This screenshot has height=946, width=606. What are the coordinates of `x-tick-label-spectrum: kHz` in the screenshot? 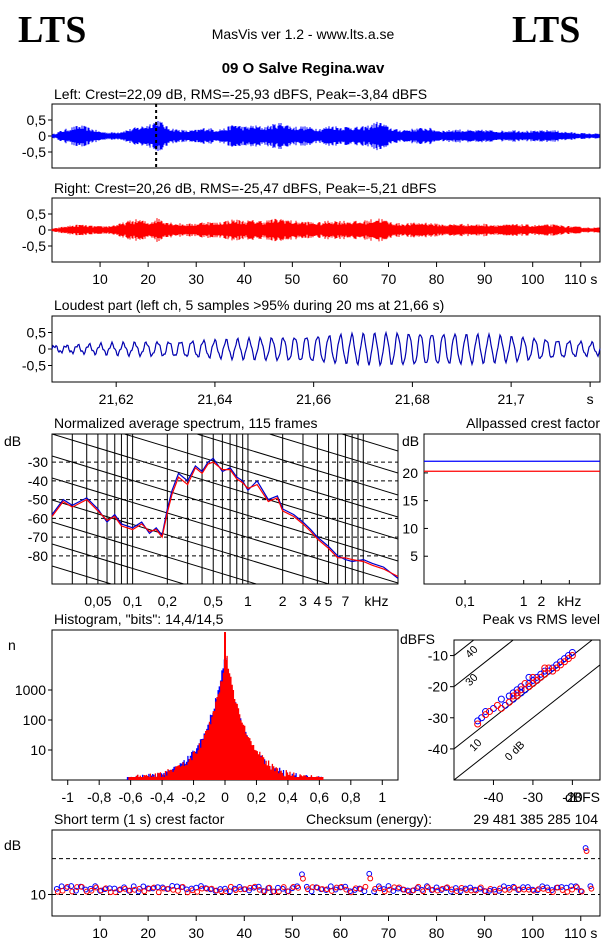 It's located at (376, 601).